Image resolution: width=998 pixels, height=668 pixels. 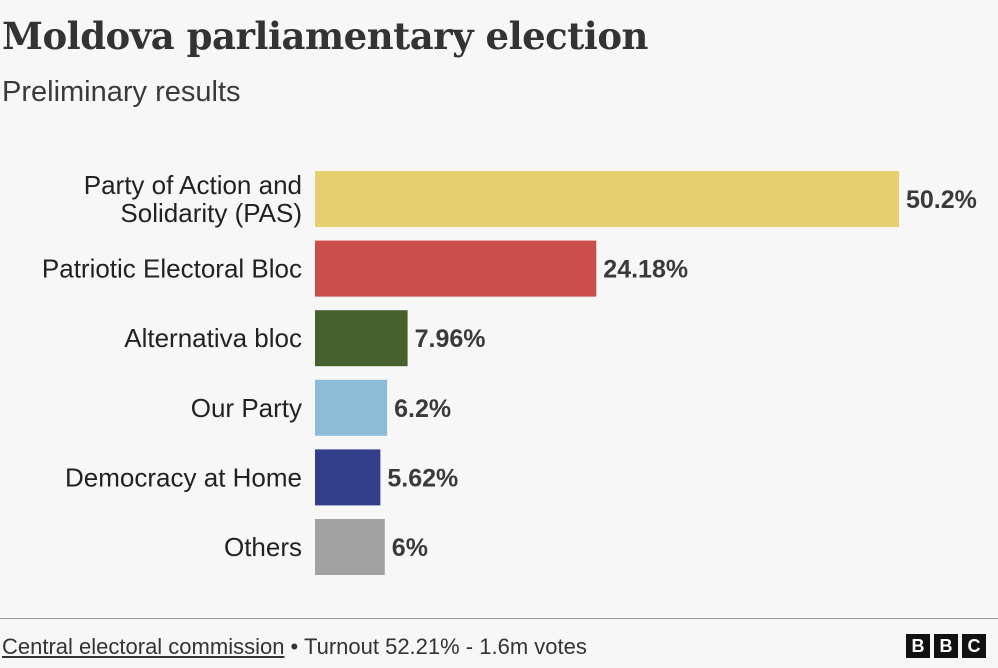 I want to click on value-label: 6.2%, so click(x=422, y=409).